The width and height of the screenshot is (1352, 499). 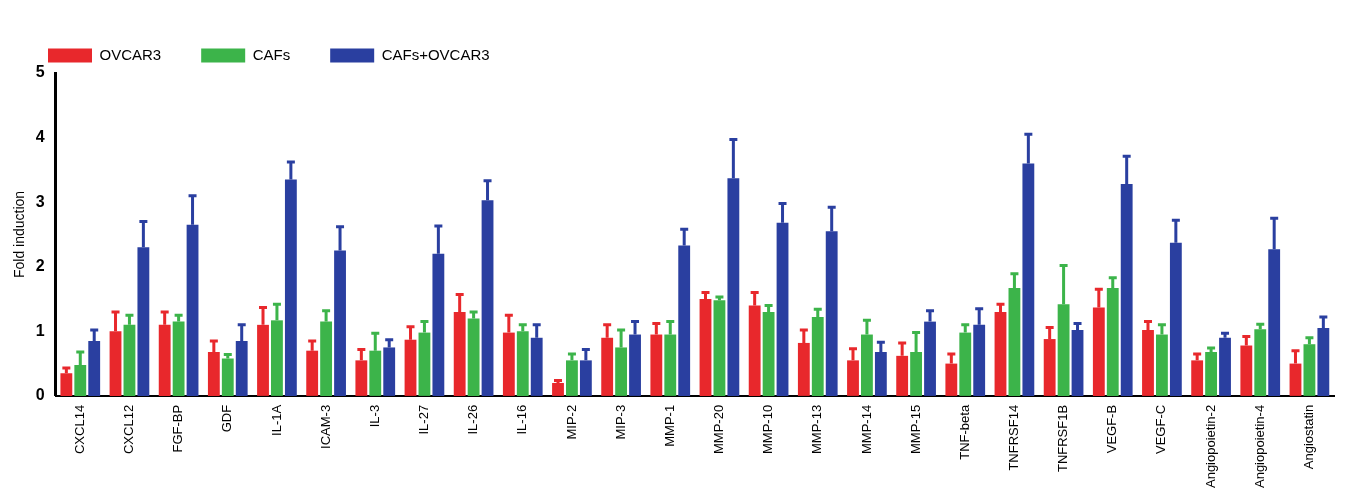 I want to click on y-tick-label: 5, so click(x=40, y=72).